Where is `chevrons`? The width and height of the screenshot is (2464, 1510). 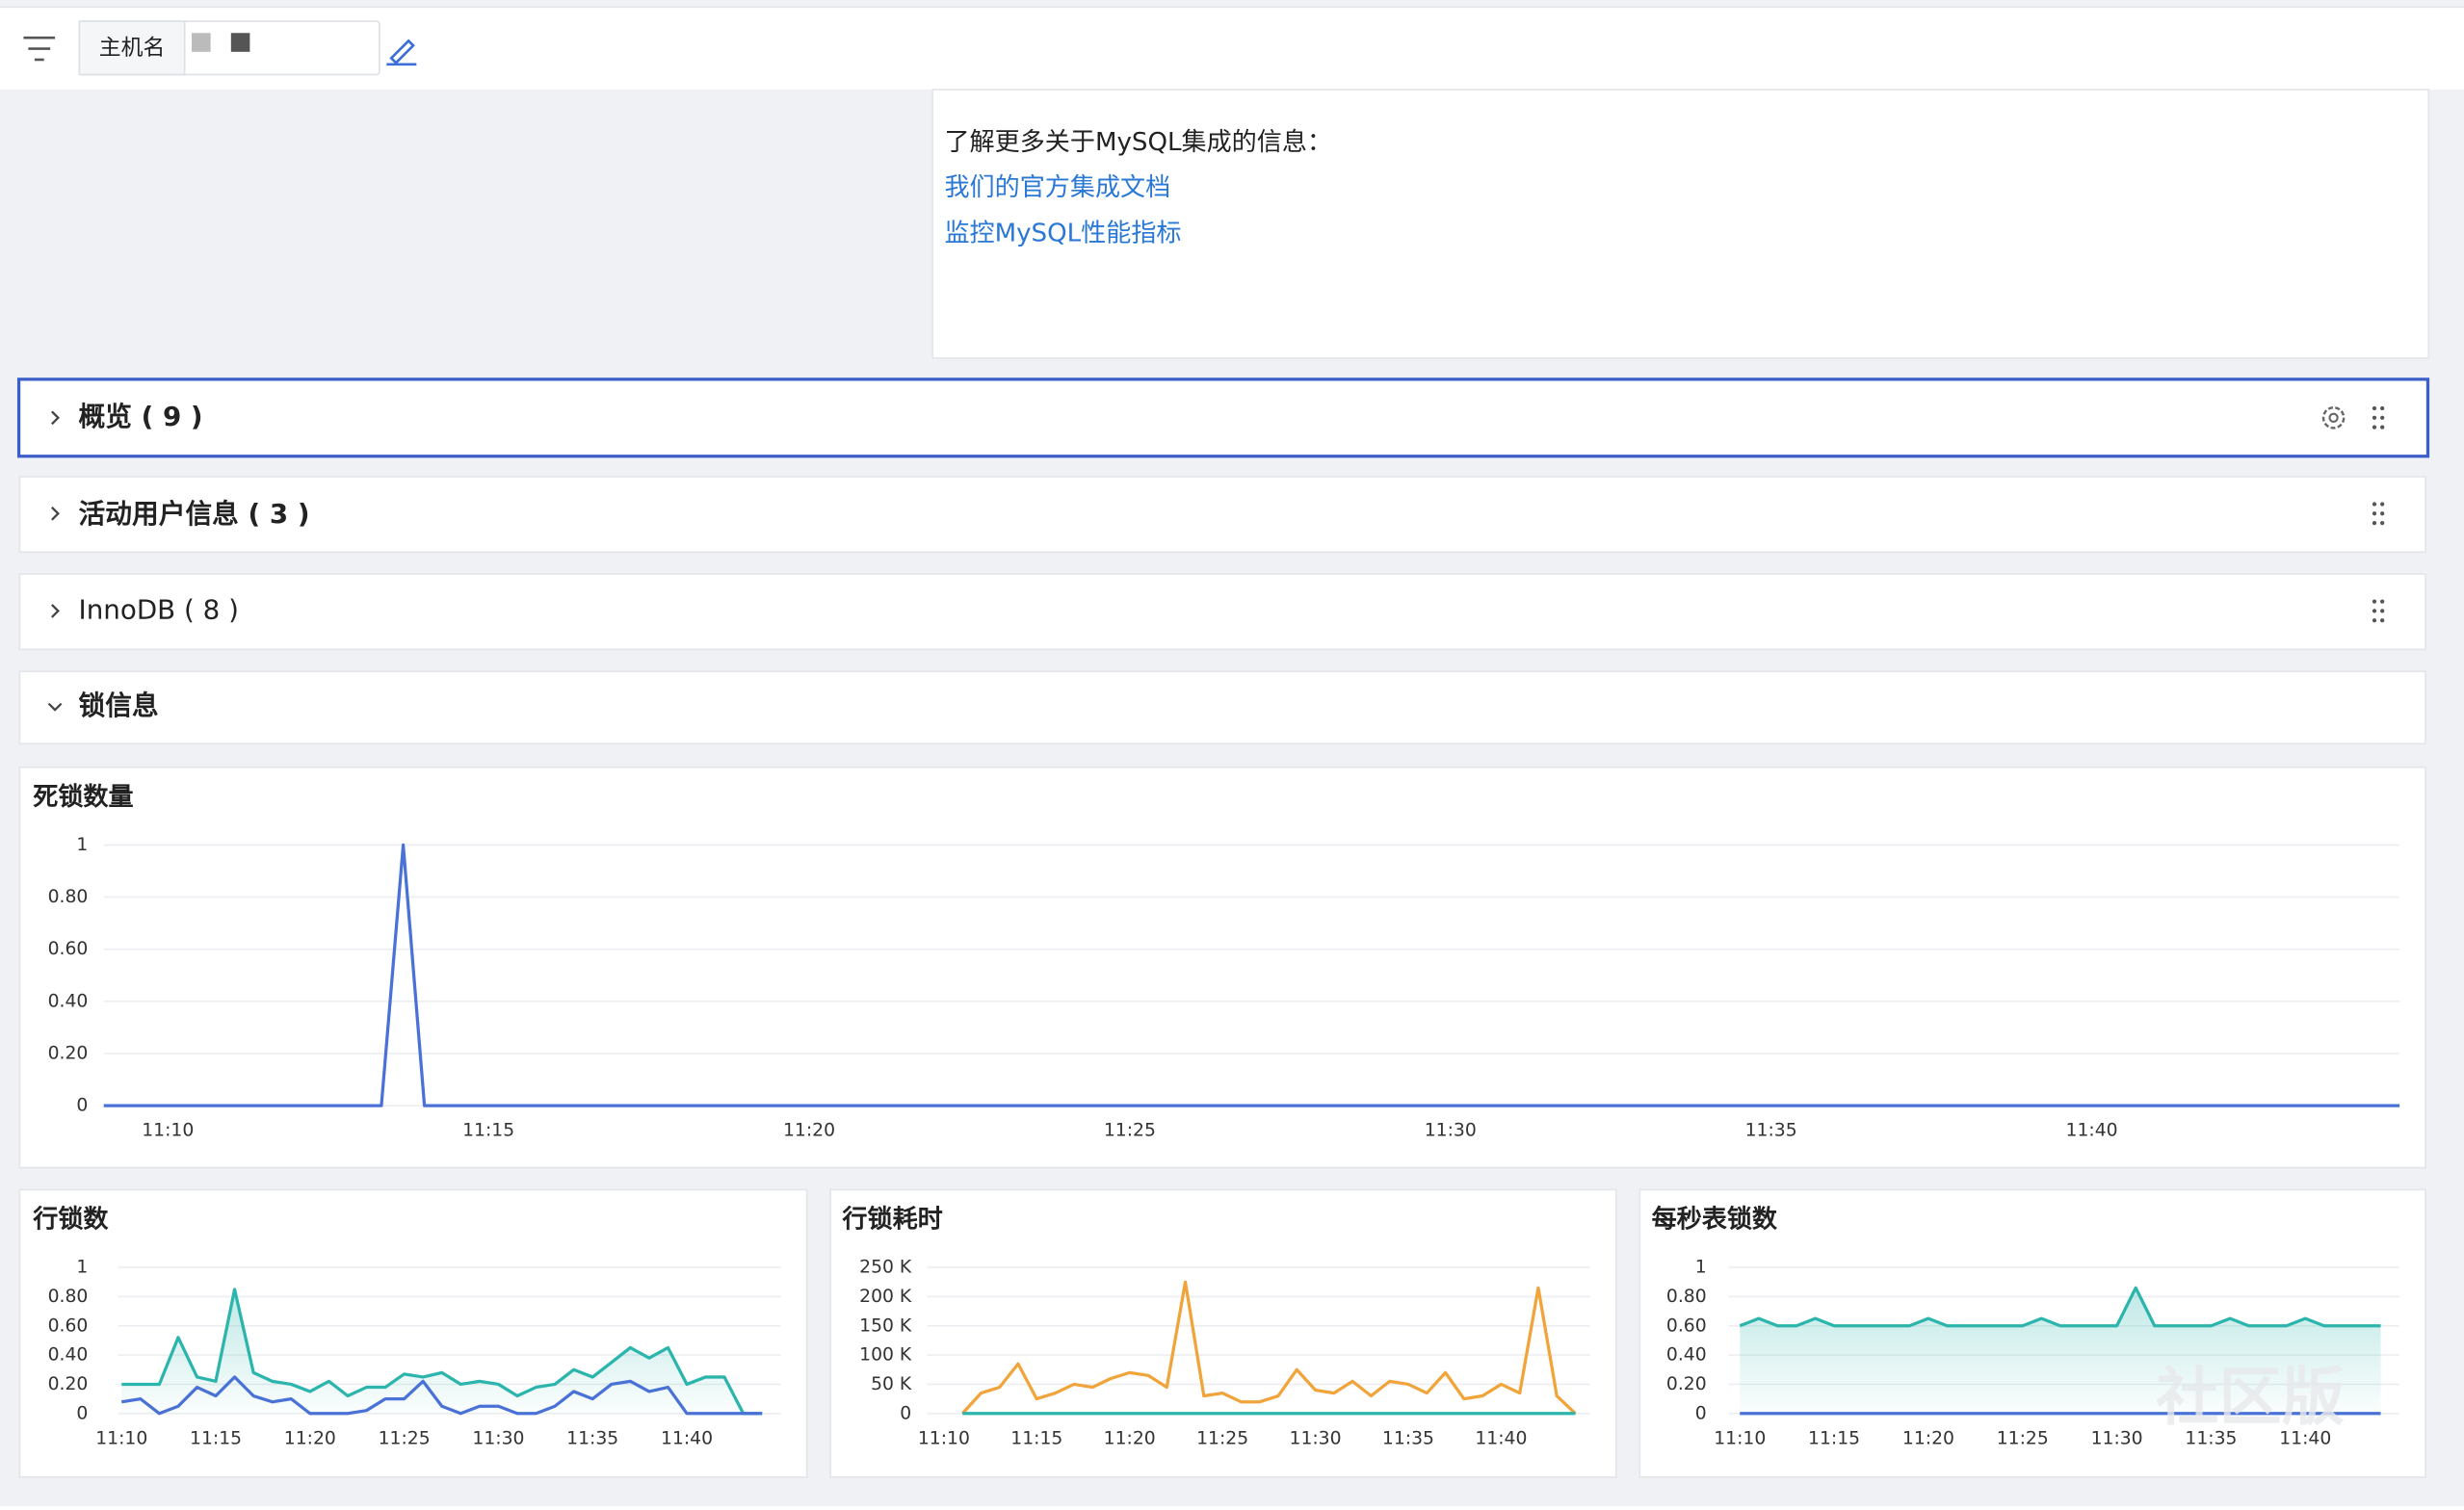 chevrons is located at coordinates (55, 561).